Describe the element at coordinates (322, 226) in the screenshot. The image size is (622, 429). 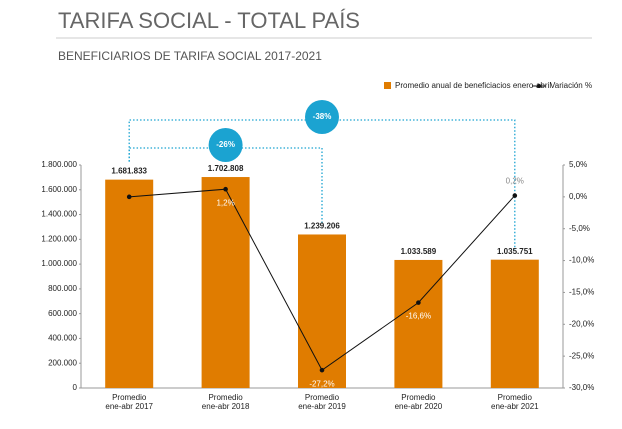
I see `bar-value-label: 1.239.206` at that location.